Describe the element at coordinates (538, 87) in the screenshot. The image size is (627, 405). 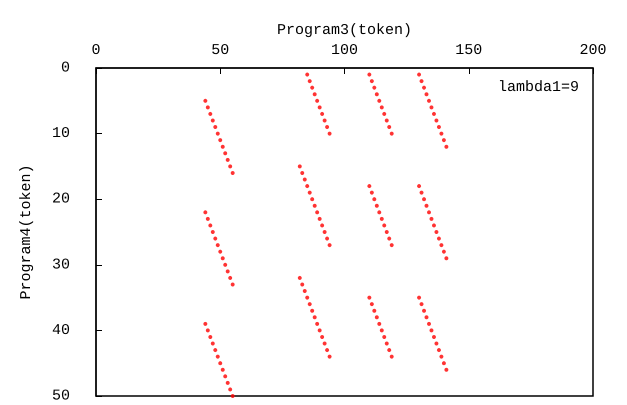
I see `annotation: lambda1=9` at that location.